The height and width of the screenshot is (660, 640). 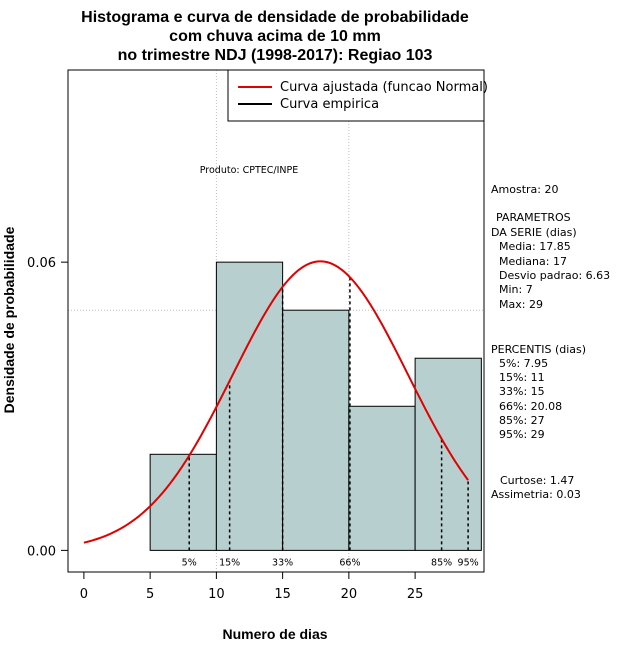 What do you see at coordinates (516, 289) in the screenshot?
I see `stat-min: Min: 7` at bounding box center [516, 289].